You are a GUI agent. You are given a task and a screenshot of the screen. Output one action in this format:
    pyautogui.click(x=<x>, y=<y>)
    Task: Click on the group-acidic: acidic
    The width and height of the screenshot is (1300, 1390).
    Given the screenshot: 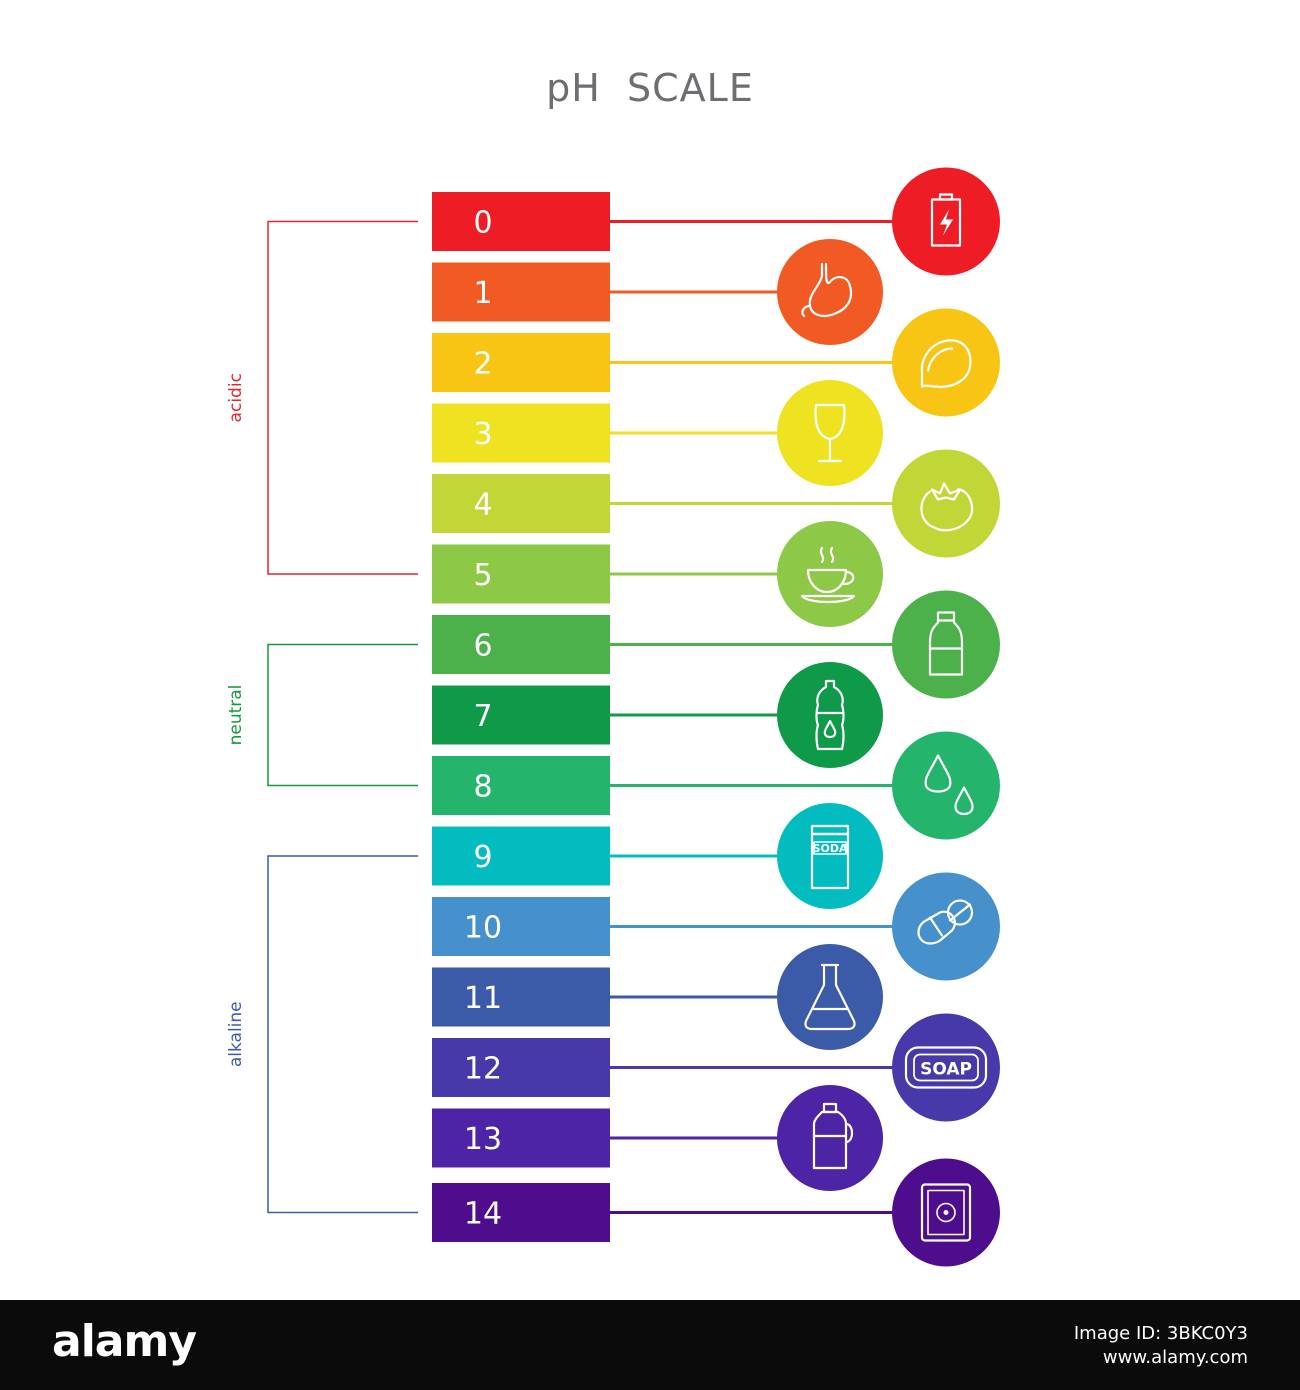 What is the action you would take?
    pyautogui.click(x=322, y=397)
    